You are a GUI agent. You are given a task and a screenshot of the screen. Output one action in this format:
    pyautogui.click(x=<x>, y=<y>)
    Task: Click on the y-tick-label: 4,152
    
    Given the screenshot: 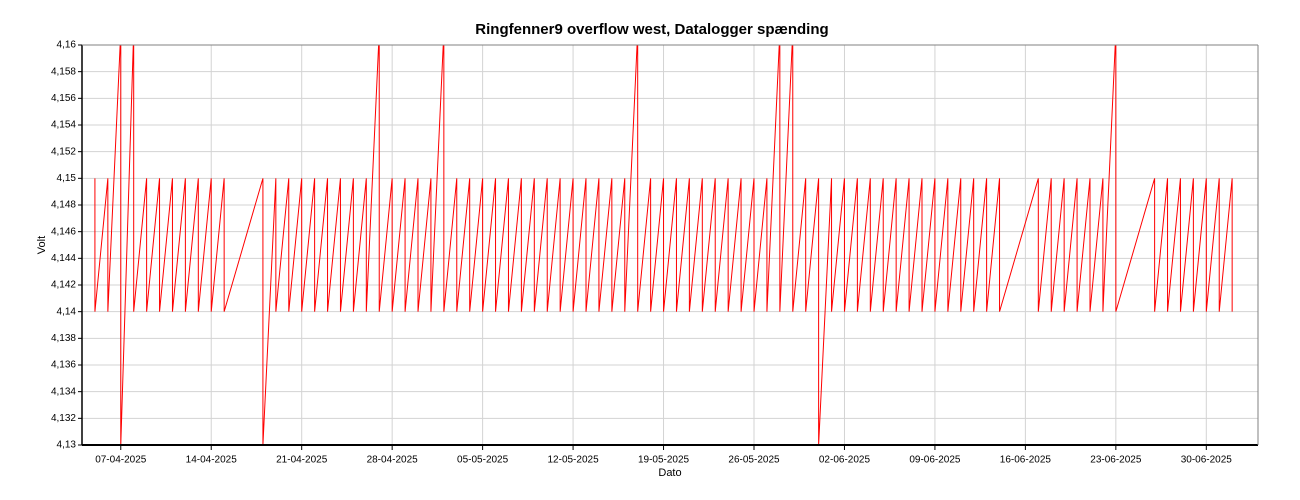 What is the action you would take?
    pyautogui.click(x=63, y=151)
    